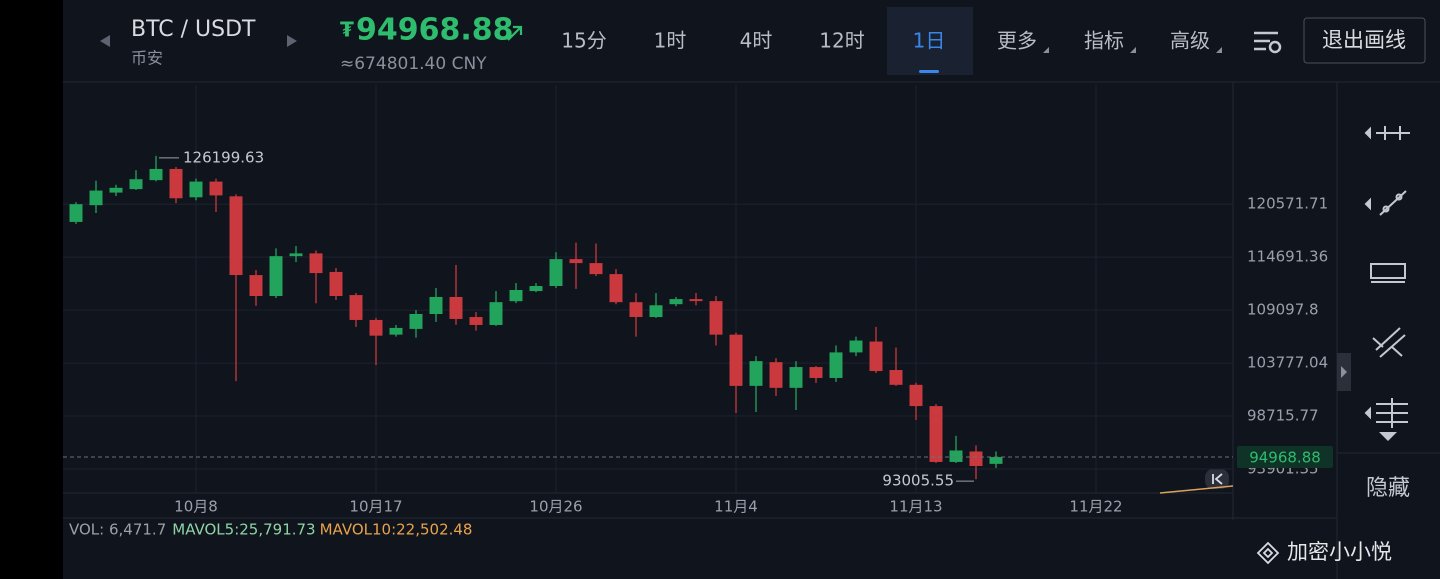  What do you see at coordinates (1283, 310) in the screenshot?
I see `y-tick-label: 109097.8` at bounding box center [1283, 310].